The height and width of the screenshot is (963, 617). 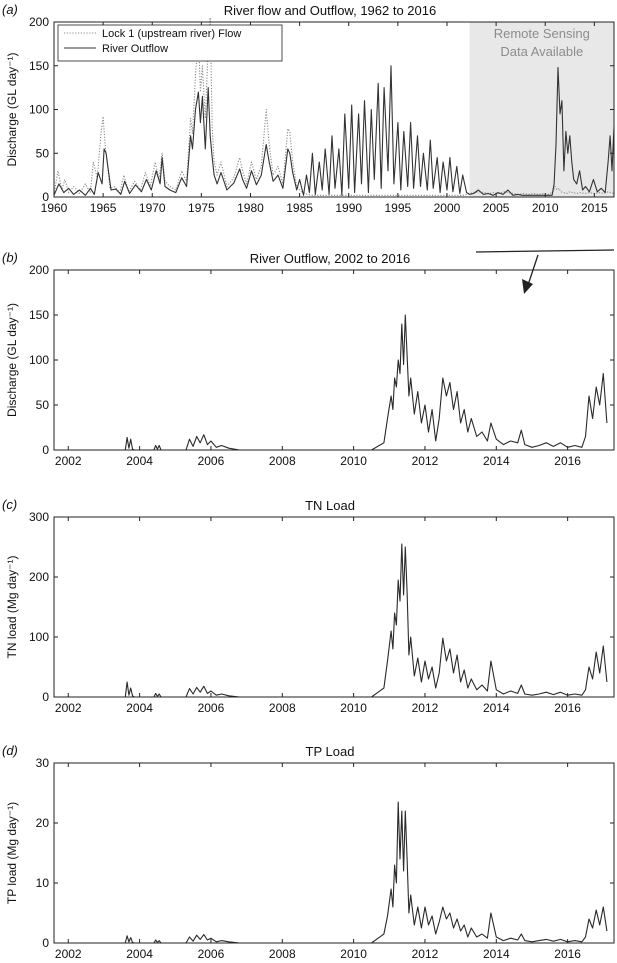 What do you see at coordinates (170, 43) in the screenshot?
I see `legend-box` at bounding box center [170, 43].